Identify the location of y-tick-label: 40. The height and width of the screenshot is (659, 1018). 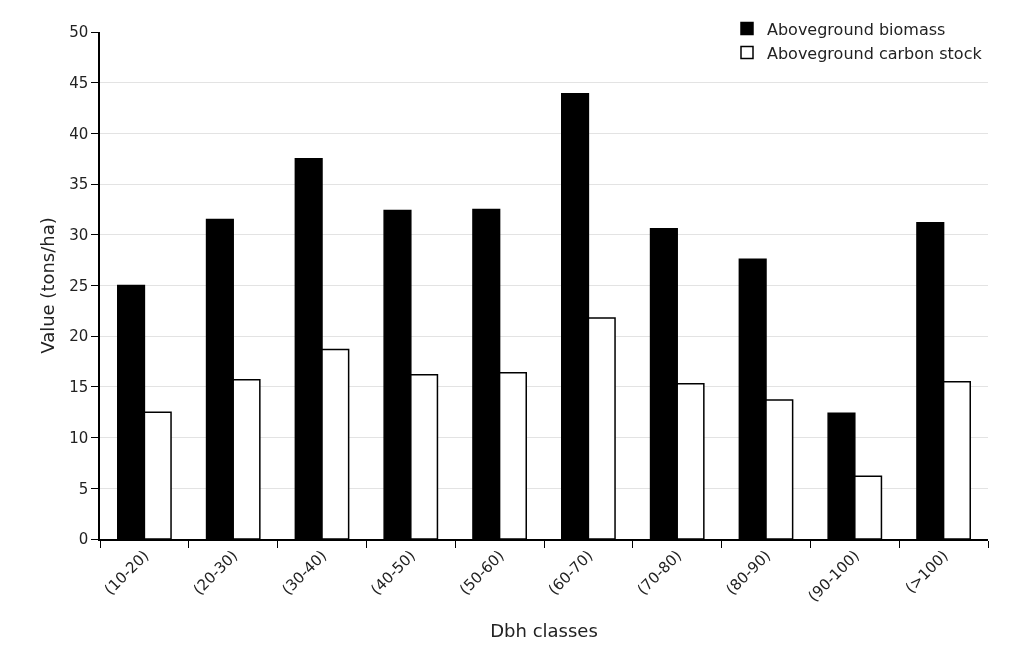
(79, 133).